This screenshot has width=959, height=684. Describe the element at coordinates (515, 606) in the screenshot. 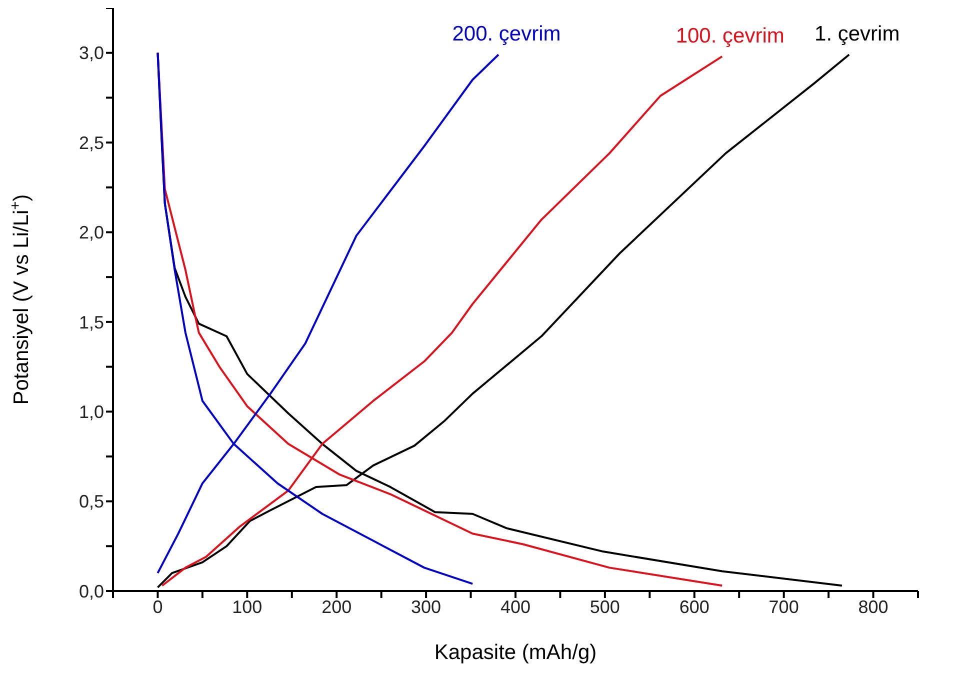

I see `x-tick-label: 400` at that location.